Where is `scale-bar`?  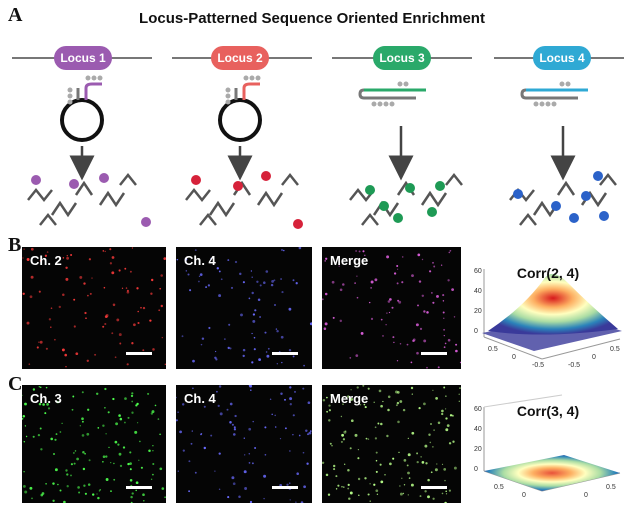
scale-bar is located at coordinates (434, 487).